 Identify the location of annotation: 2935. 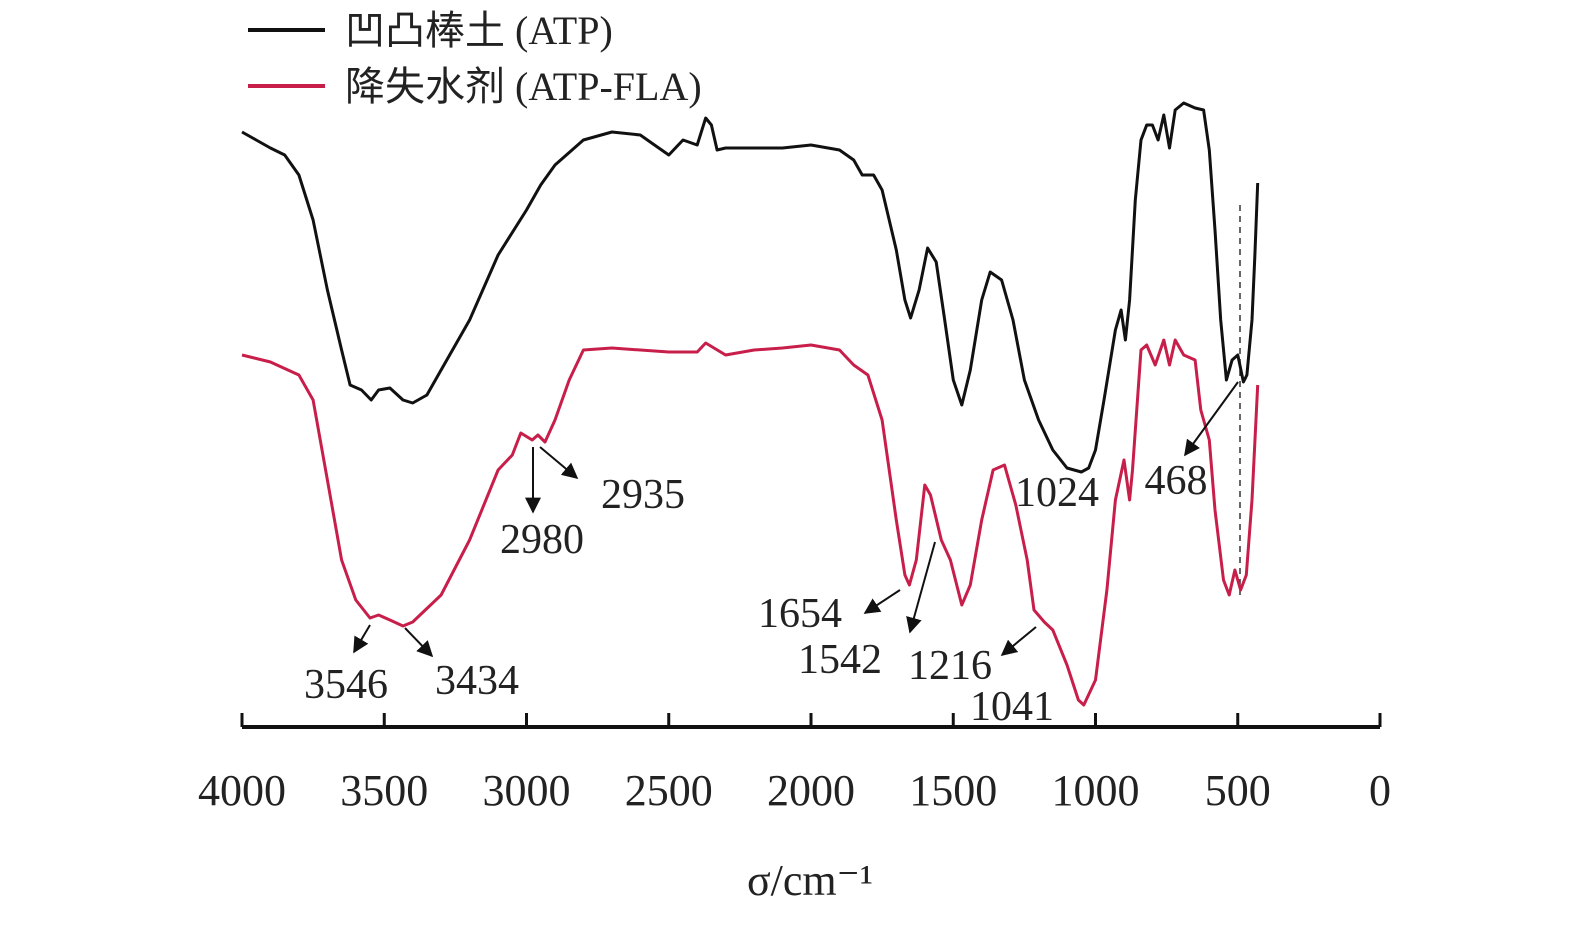
(643, 495).